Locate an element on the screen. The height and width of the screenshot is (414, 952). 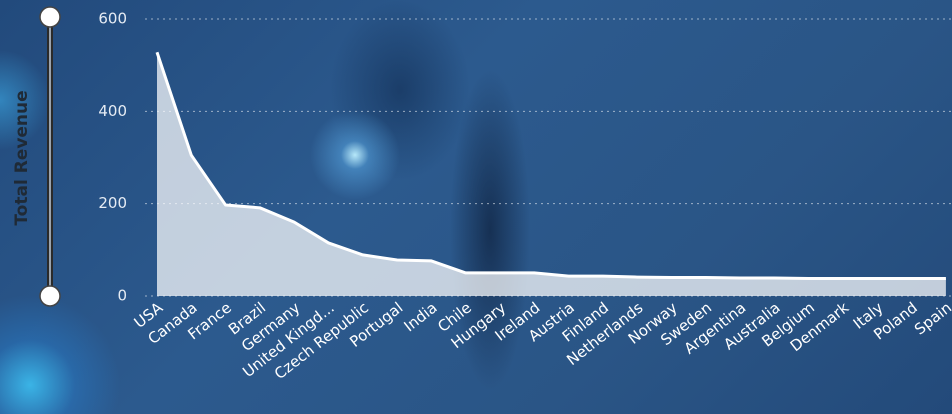
y-tick-label: 400 is located at coordinates (112, 111).